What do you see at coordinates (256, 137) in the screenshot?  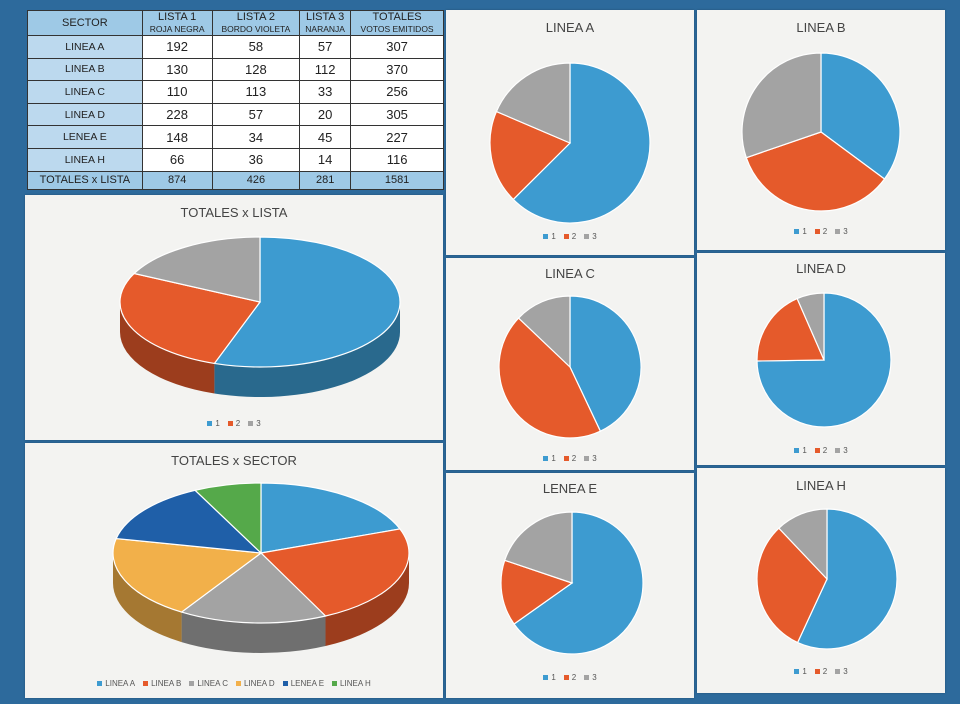 I see `table-cell: 34` at bounding box center [256, 137].